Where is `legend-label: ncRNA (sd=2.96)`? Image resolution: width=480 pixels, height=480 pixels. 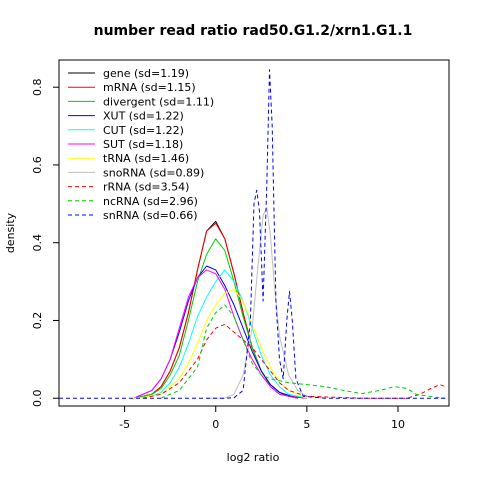
legend-label: ncRNA (sd=2.96) is located at coordinates (150, 201).